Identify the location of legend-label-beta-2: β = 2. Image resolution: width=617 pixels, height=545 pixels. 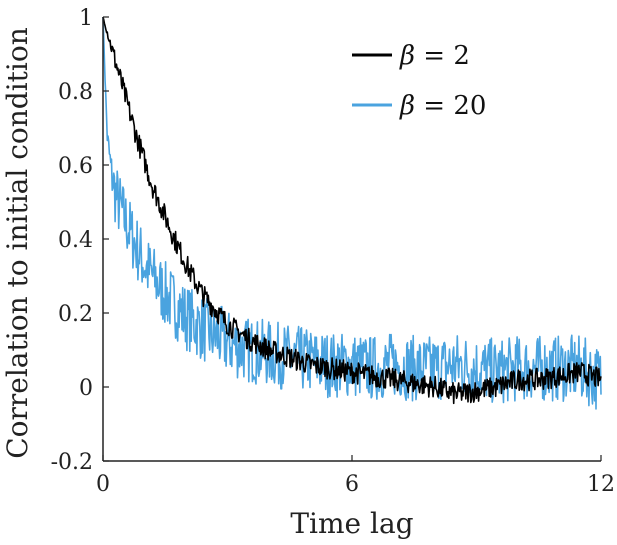
(434, 56).